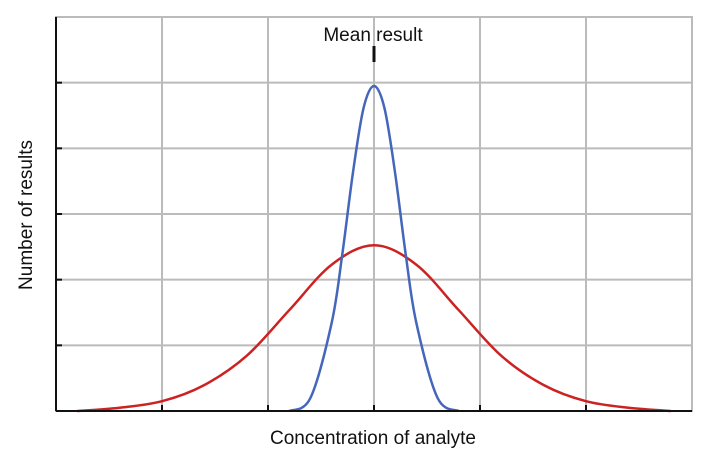 The height and width of the screenshot is (453, 701). What do you see at coordinates (373, 438) in the screenshot?
I see `x-axis-title: Concentration of analyte` at bounding box center [373, 438].